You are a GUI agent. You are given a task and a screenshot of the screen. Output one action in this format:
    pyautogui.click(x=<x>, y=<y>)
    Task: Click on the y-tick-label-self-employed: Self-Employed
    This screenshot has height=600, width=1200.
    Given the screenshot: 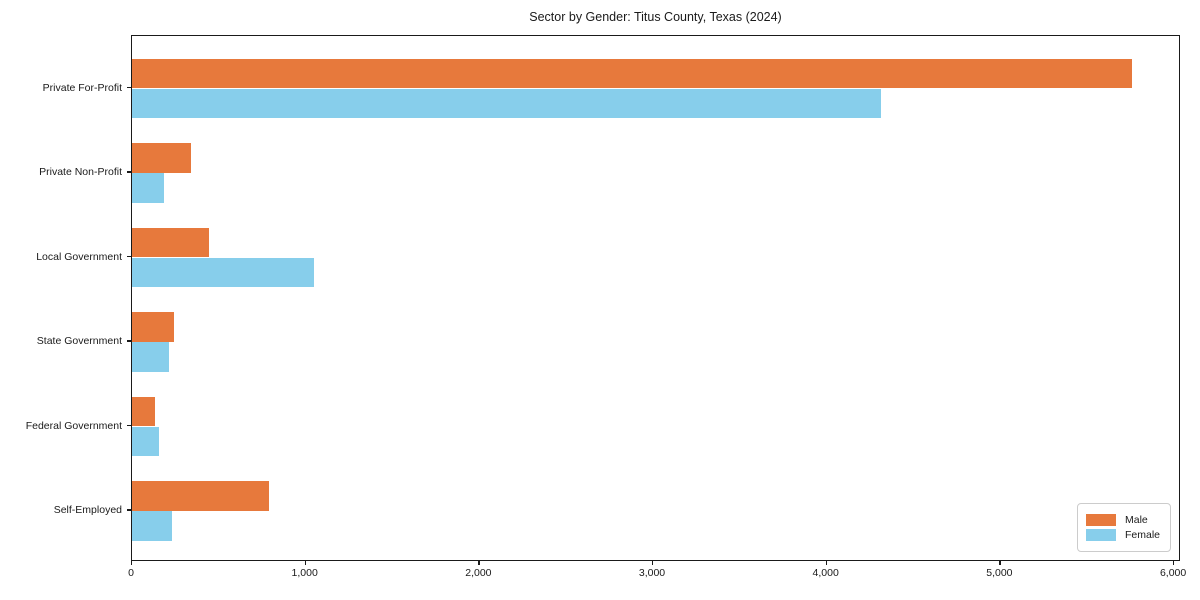 What is the action you would take?
    pyautogui.click(x=87, y=510)
    